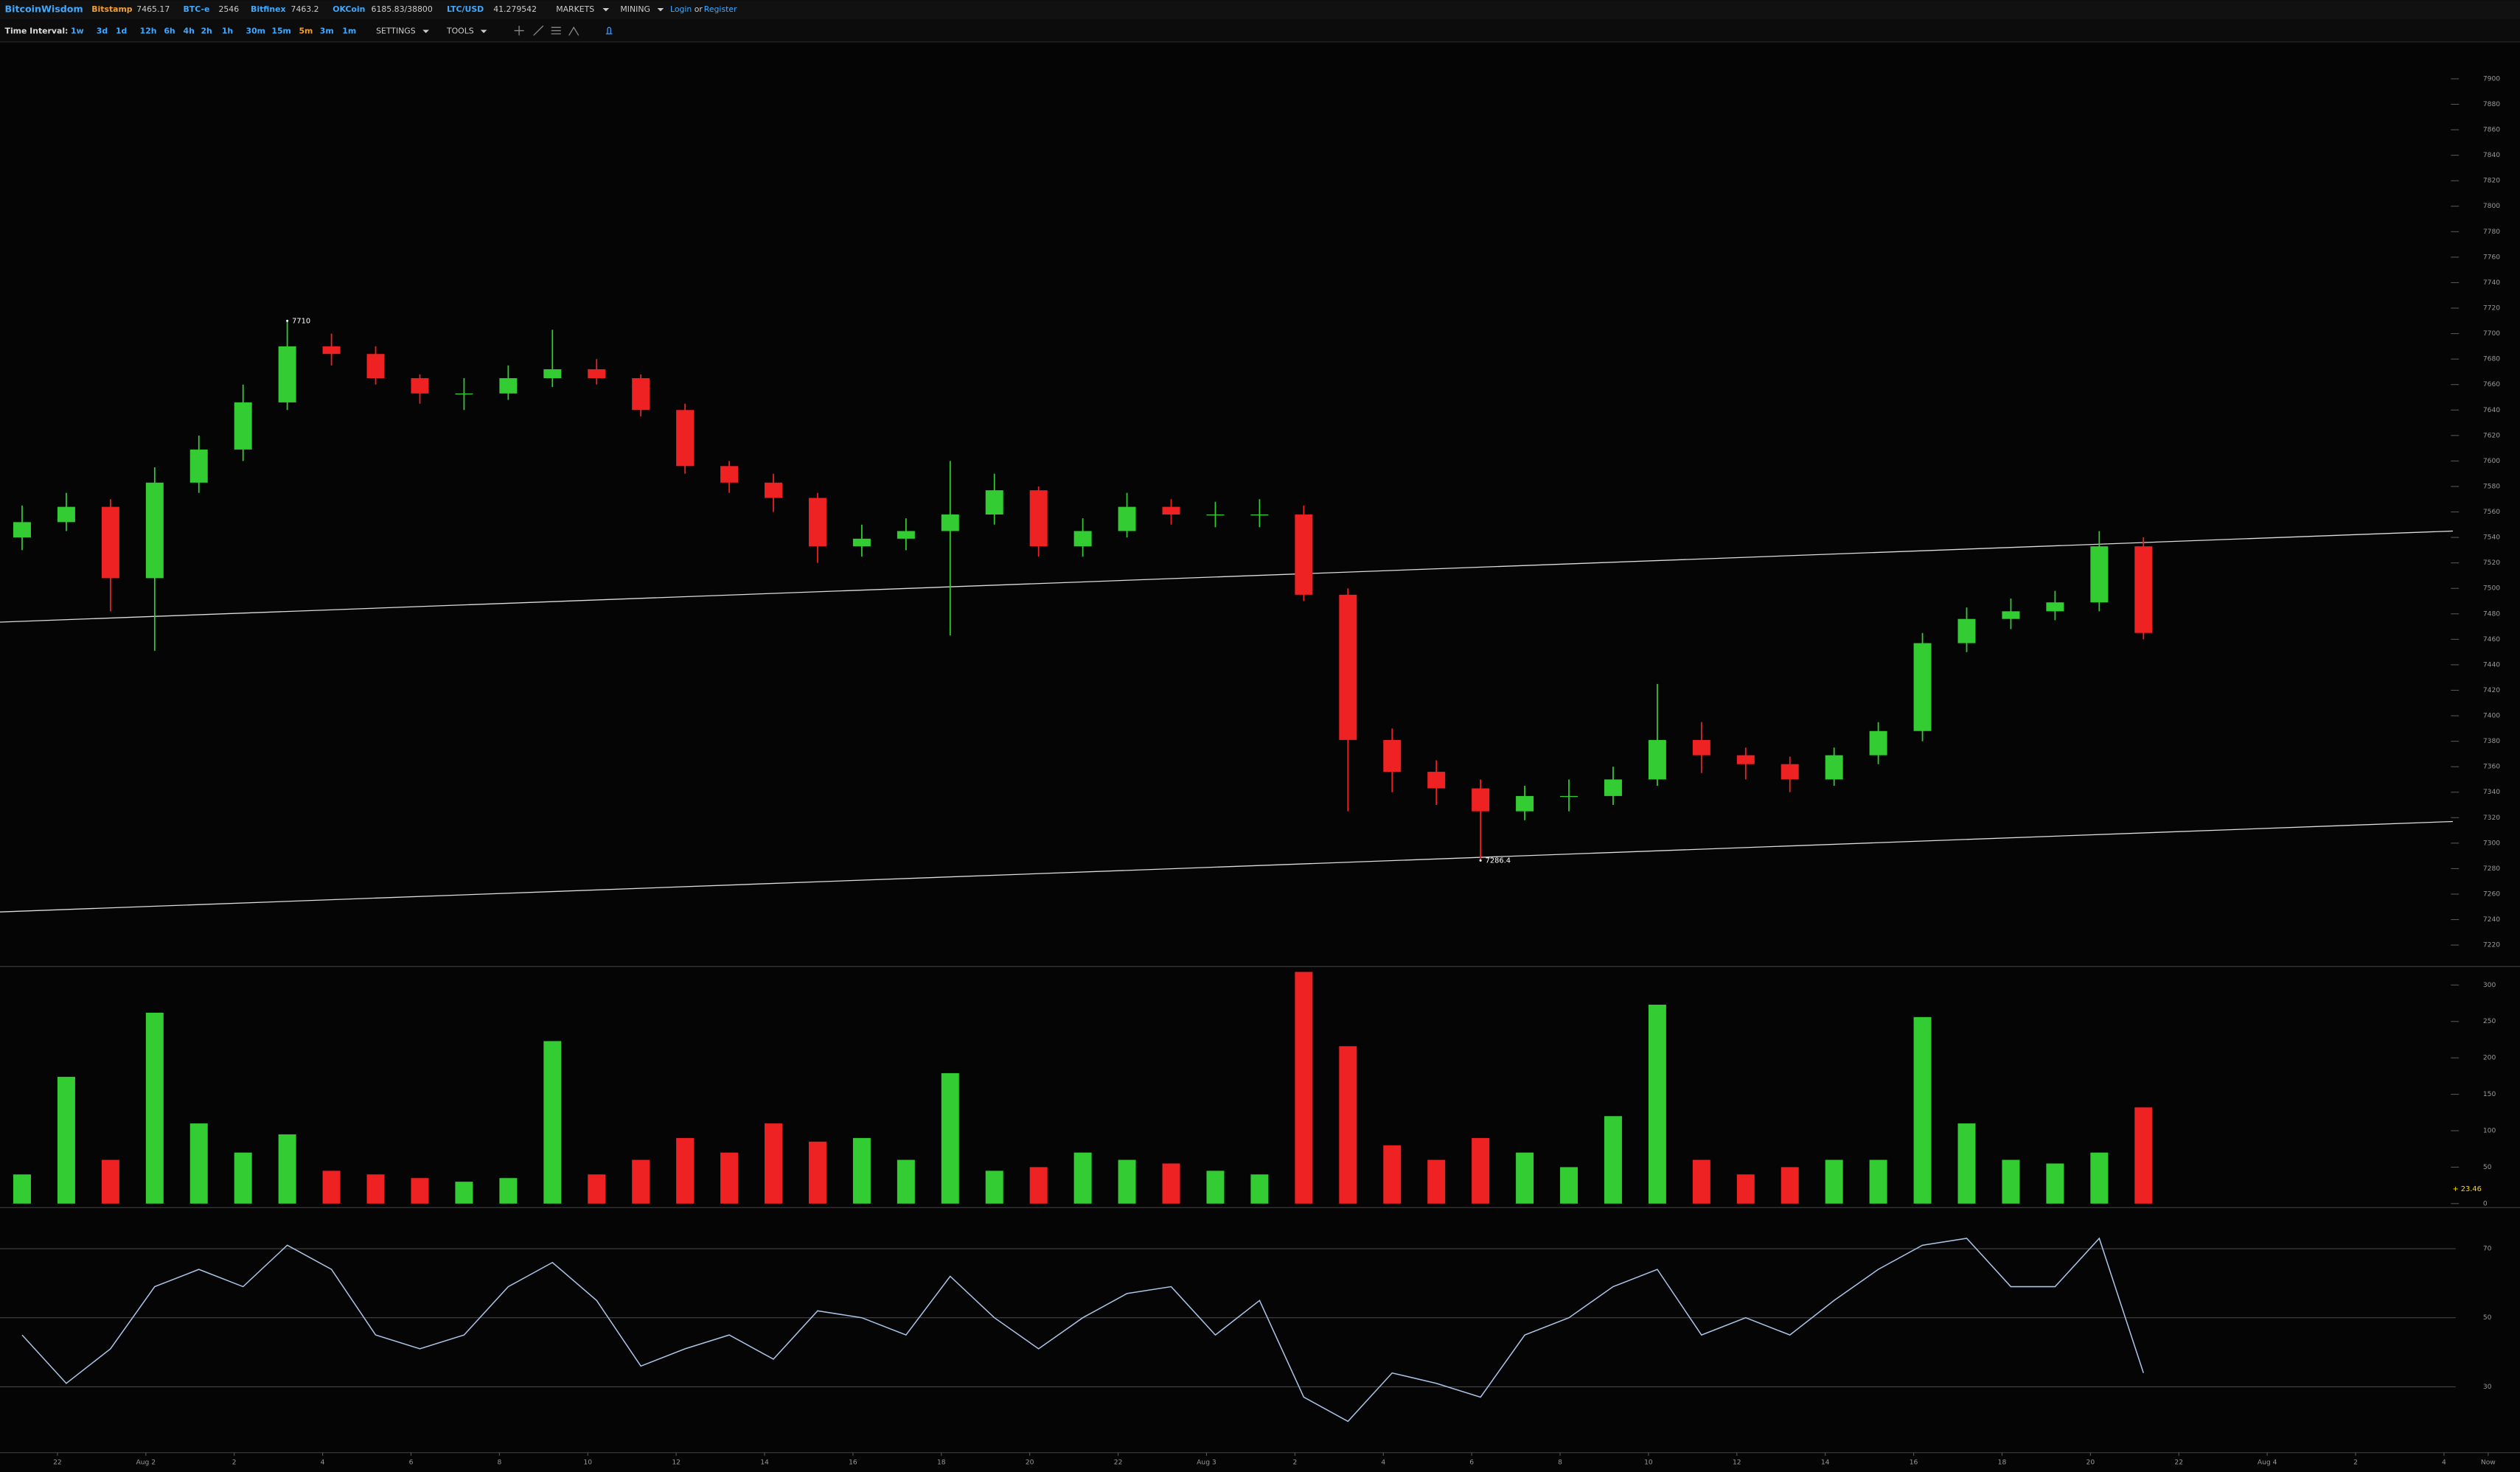 The image size is (2520, 1472). What do you see at coordinates (587, 1462) in the screenshot?
I see `x-tick-label: 10` at bounding box center [587, 1462].